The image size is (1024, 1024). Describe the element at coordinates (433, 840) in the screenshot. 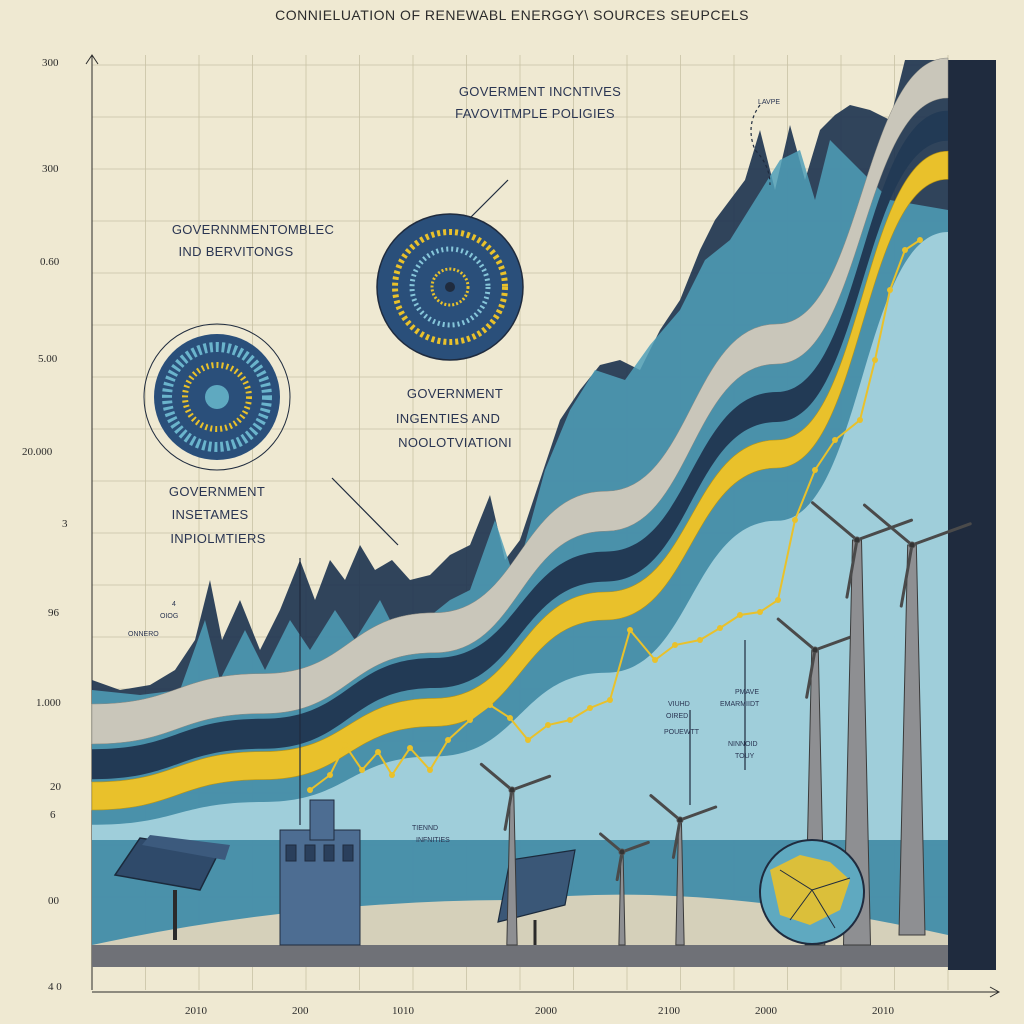

I see `small-label: INFNITIES` at that location.